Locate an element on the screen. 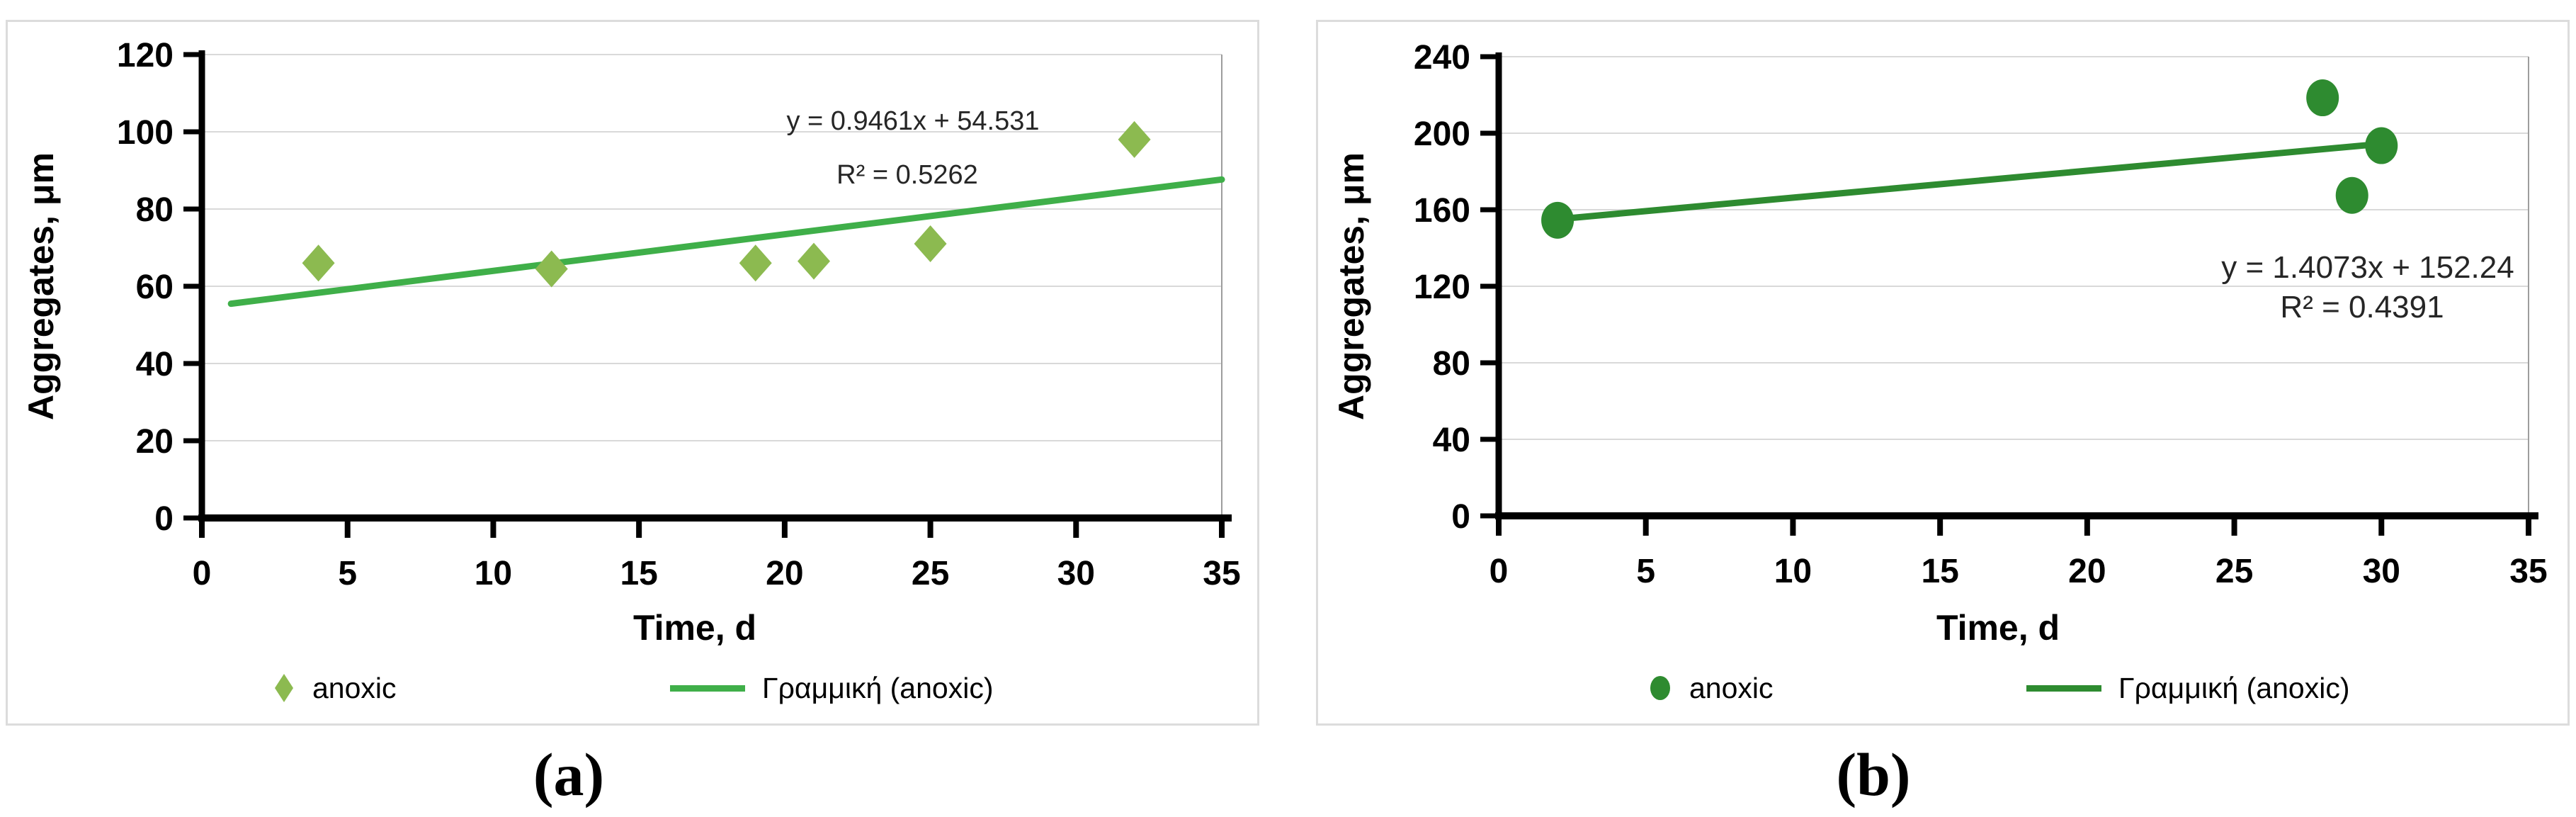 The image size is (2576, 817). legend-label-trendline-b: Γραμμική (anoxic) is located at coordinates (2234, 687).